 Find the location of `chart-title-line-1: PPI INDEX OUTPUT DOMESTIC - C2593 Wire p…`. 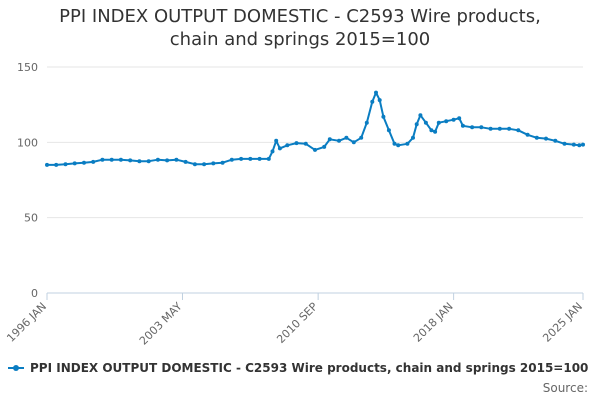

chart-title-line-1: PPI INDEX OUTPUT DOMESTIC - C2593 Wire p… is located at coordinates (300, 16).